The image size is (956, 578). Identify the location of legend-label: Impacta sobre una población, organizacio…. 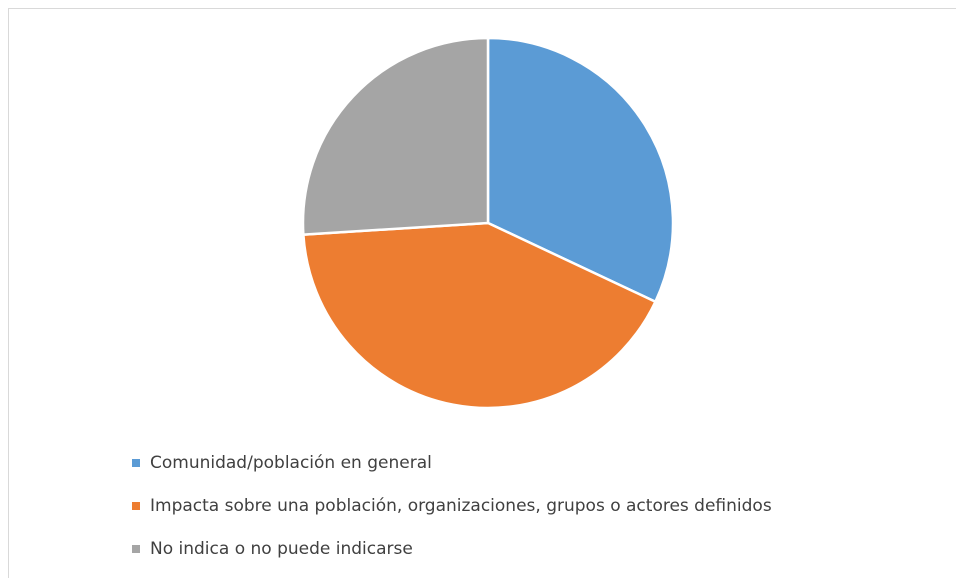
(461, 506).